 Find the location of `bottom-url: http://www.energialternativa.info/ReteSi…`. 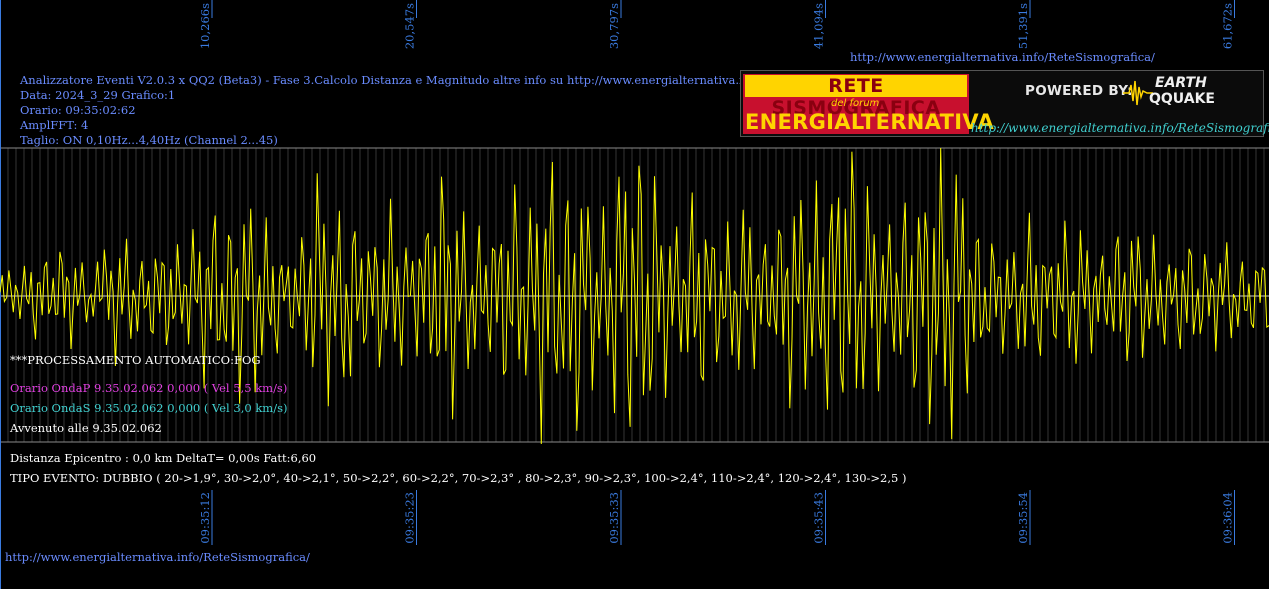

bottom-url: http://www.energialternativa.info/ReteSi… is located at coordinates (157, 557).